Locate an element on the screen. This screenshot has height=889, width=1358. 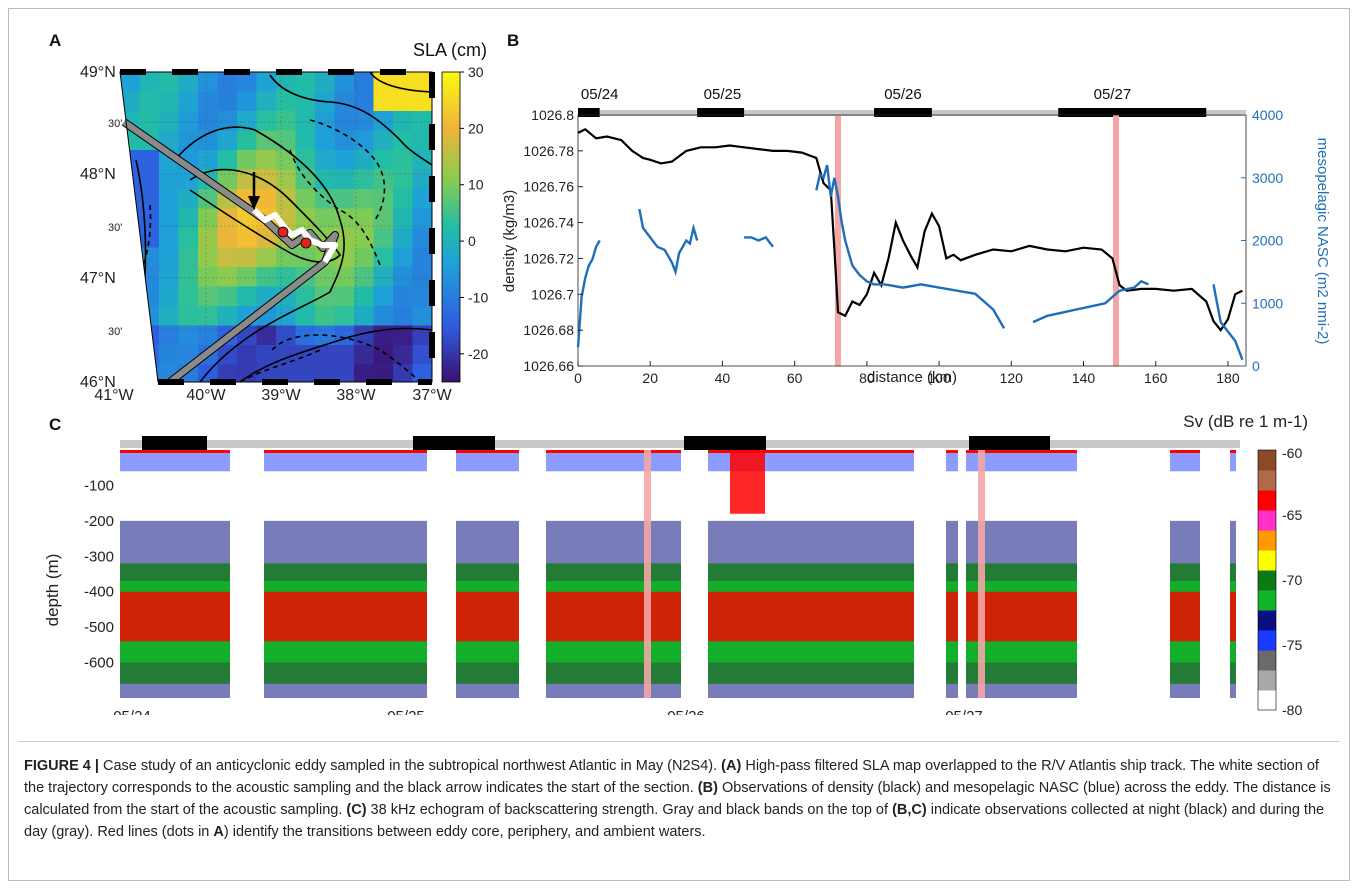
y-right-tick-label: 0 is located at coordinates (1256, 366).